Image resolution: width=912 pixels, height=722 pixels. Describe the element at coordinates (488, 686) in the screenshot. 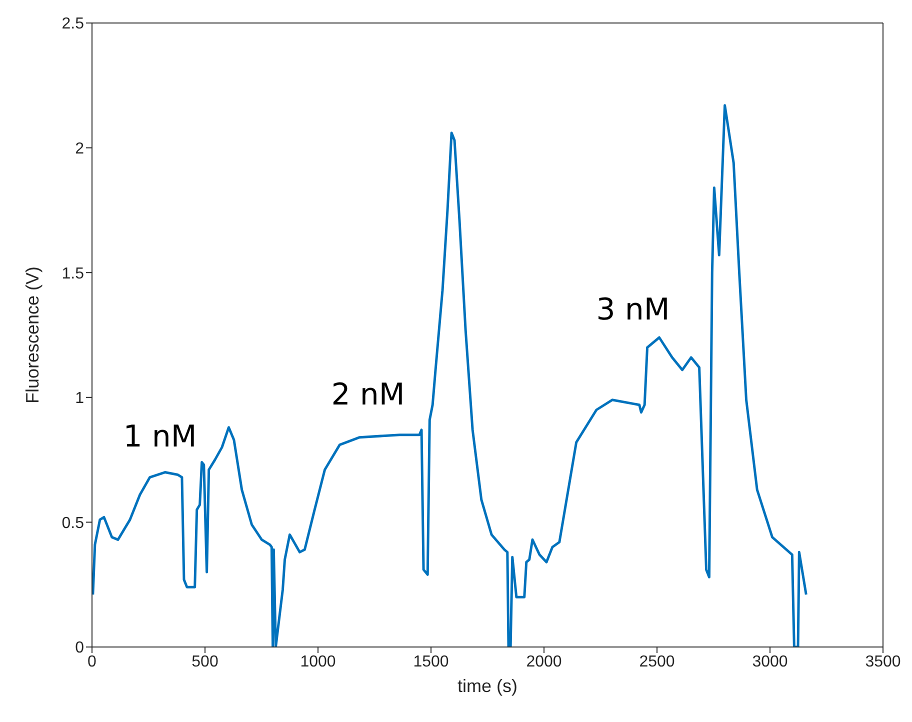

I see `x-axis-title: time (s)` at that location.